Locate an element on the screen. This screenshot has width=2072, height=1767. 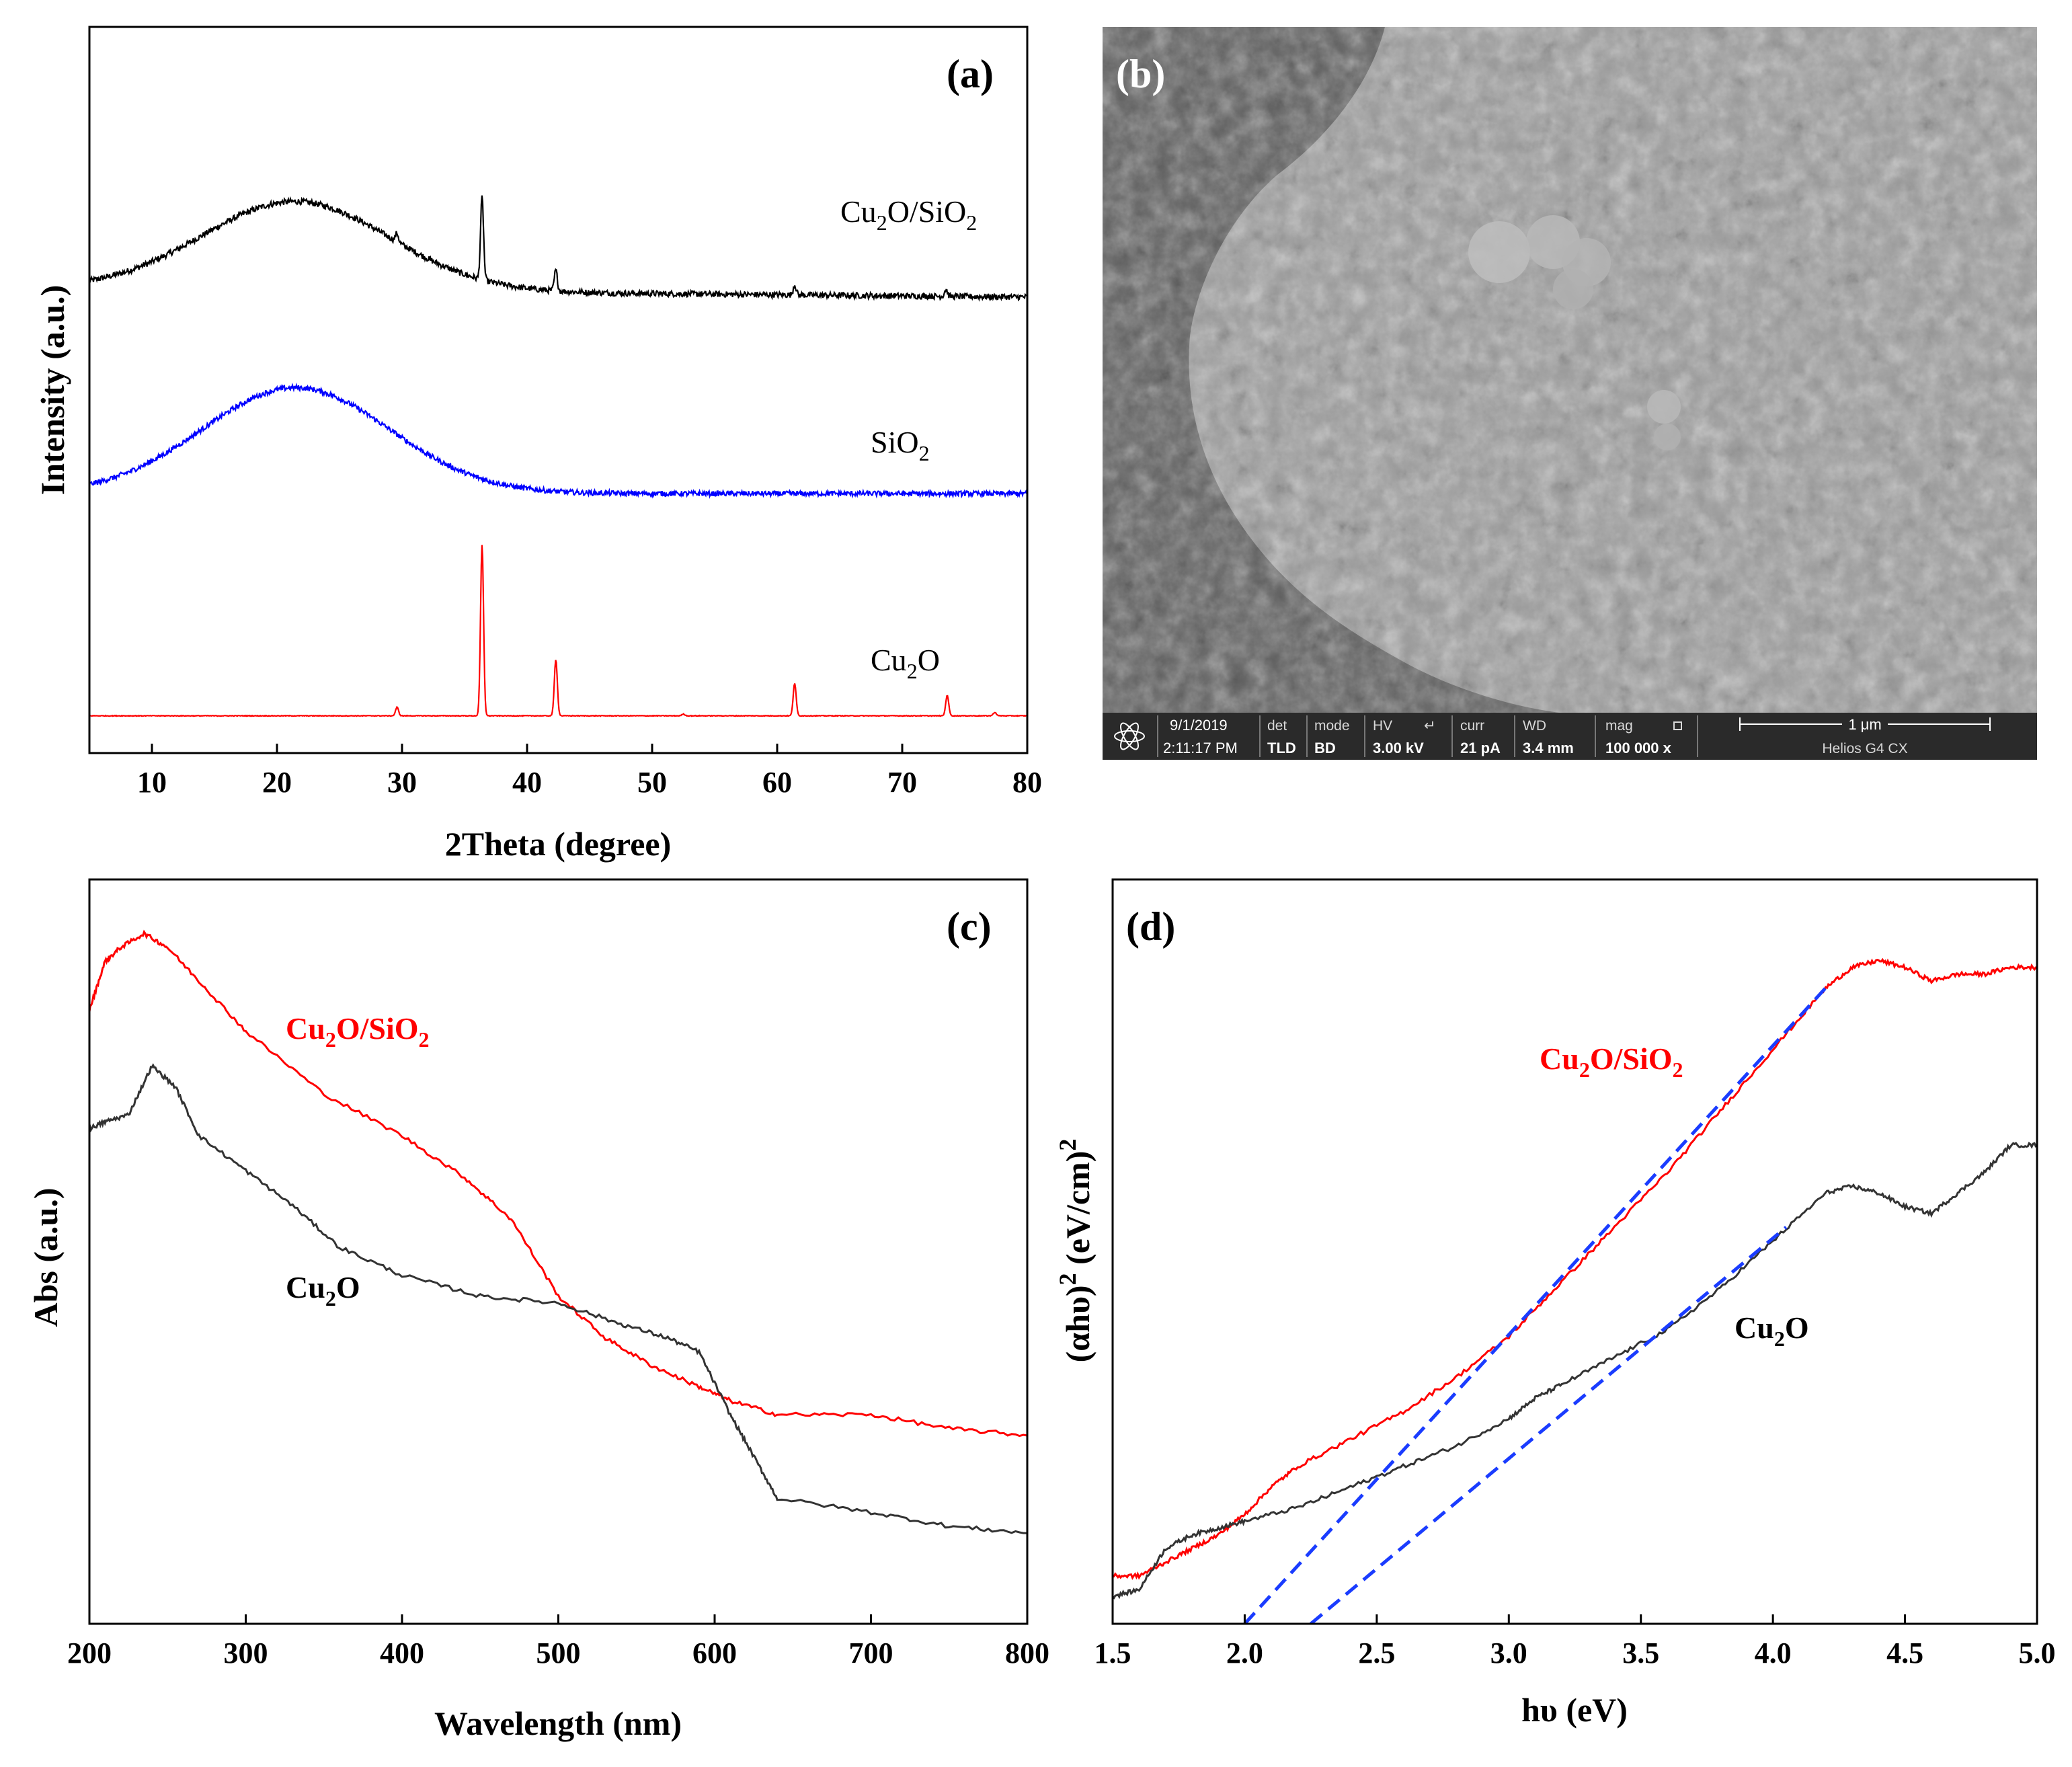
sem-instrument: Helios G4 CX is located at coordinates (1865, 748).